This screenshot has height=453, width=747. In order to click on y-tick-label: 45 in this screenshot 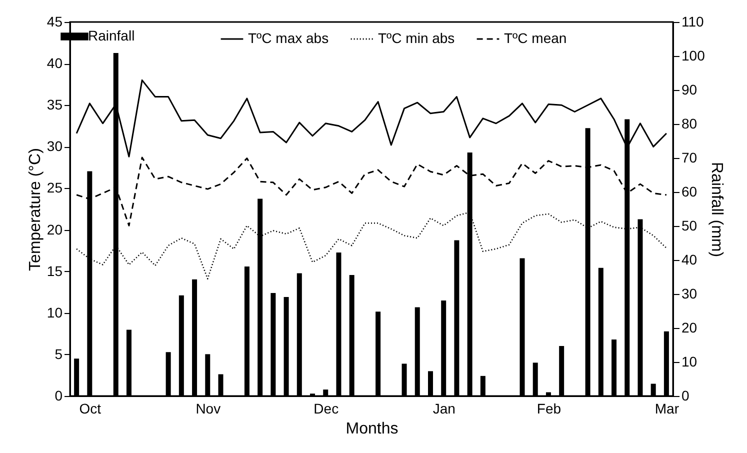, I will do `click(54, 22)`.